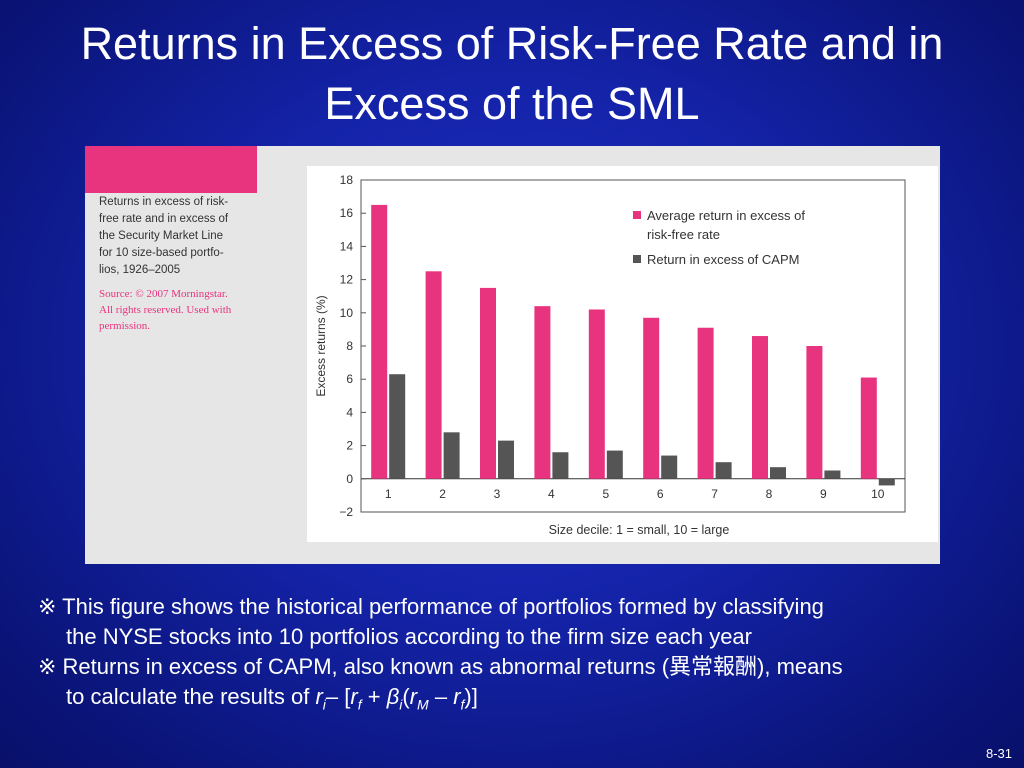 The width and height of the screenshot is (1024, 768). Describe the element at coordinates (346, 512) in the screenshot. I see `y-tick-label: −2` at that location.